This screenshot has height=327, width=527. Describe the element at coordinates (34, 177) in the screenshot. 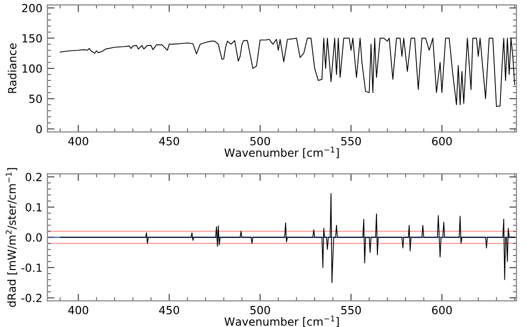

I see `y-tick-label: 0.2` at that location.